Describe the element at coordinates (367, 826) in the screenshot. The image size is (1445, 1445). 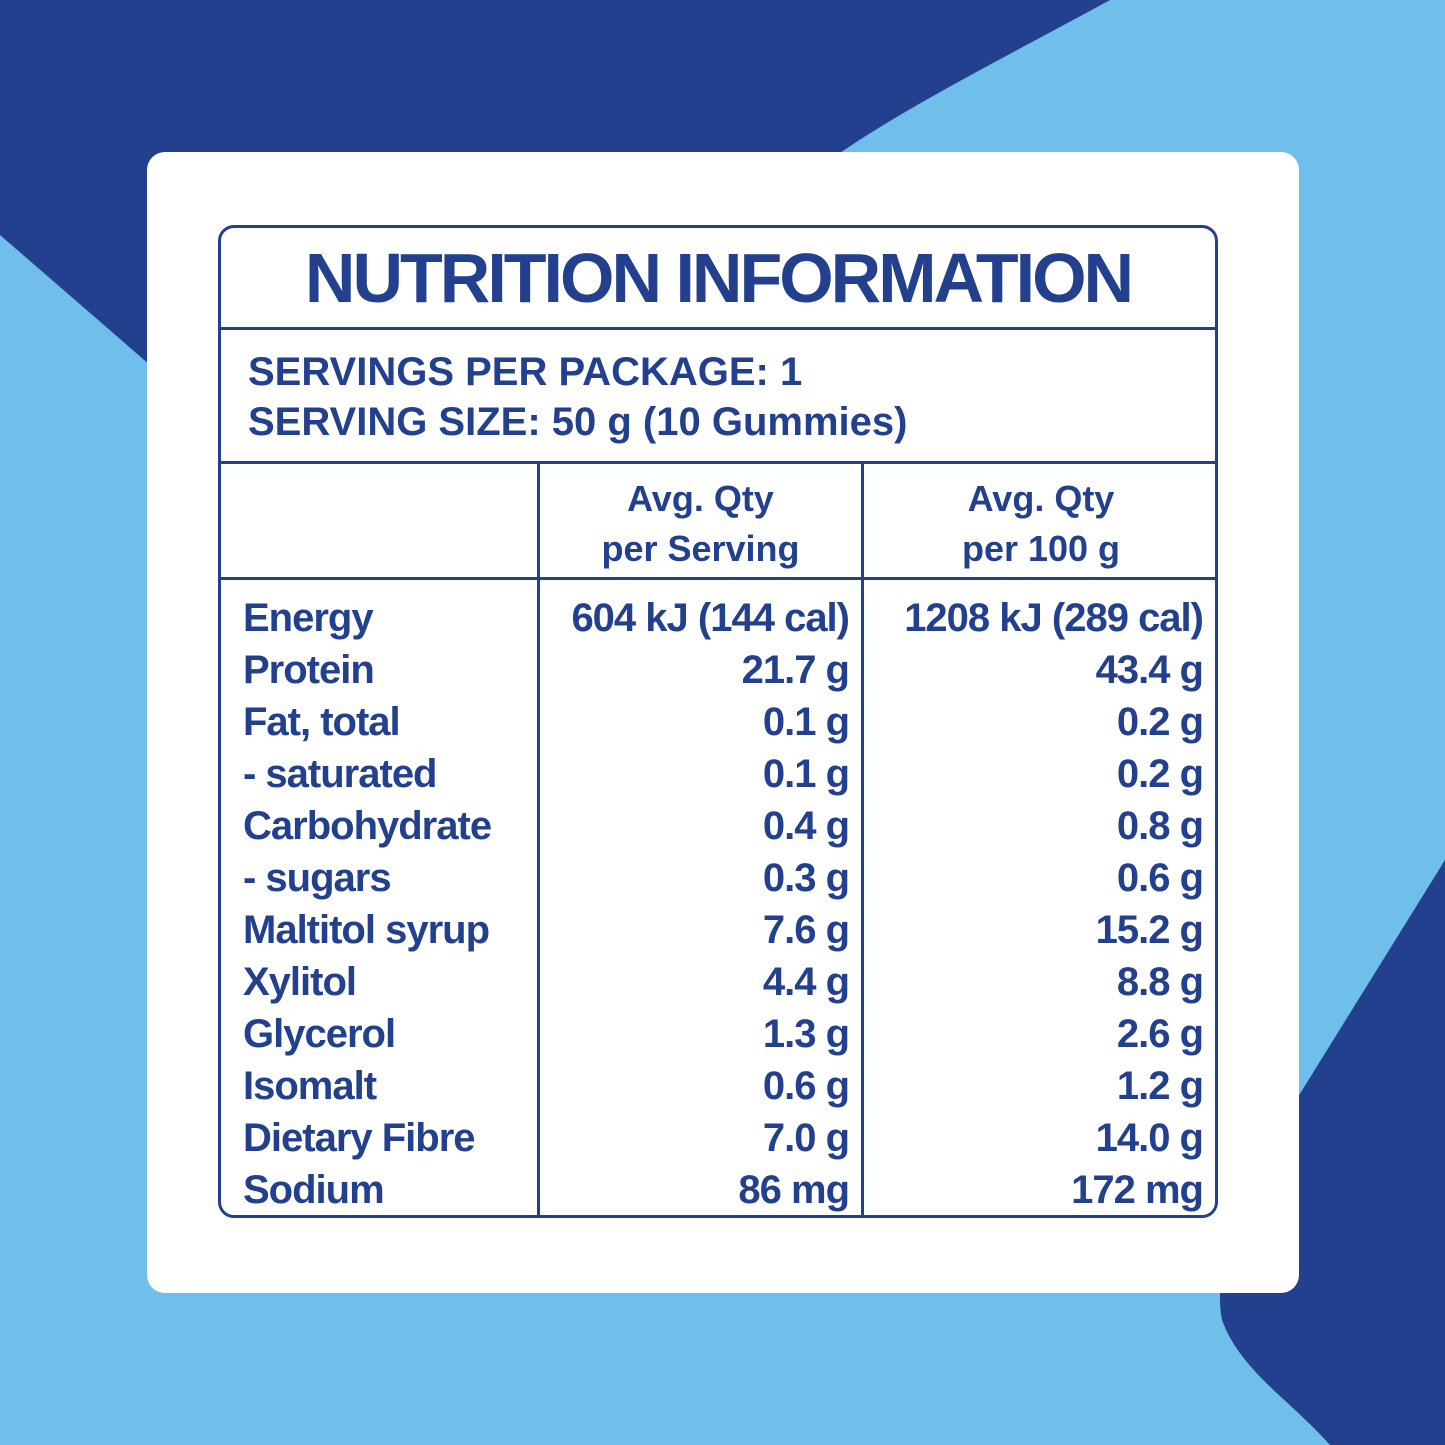
I see `nutrient-name: Carbohydrate` at that location.